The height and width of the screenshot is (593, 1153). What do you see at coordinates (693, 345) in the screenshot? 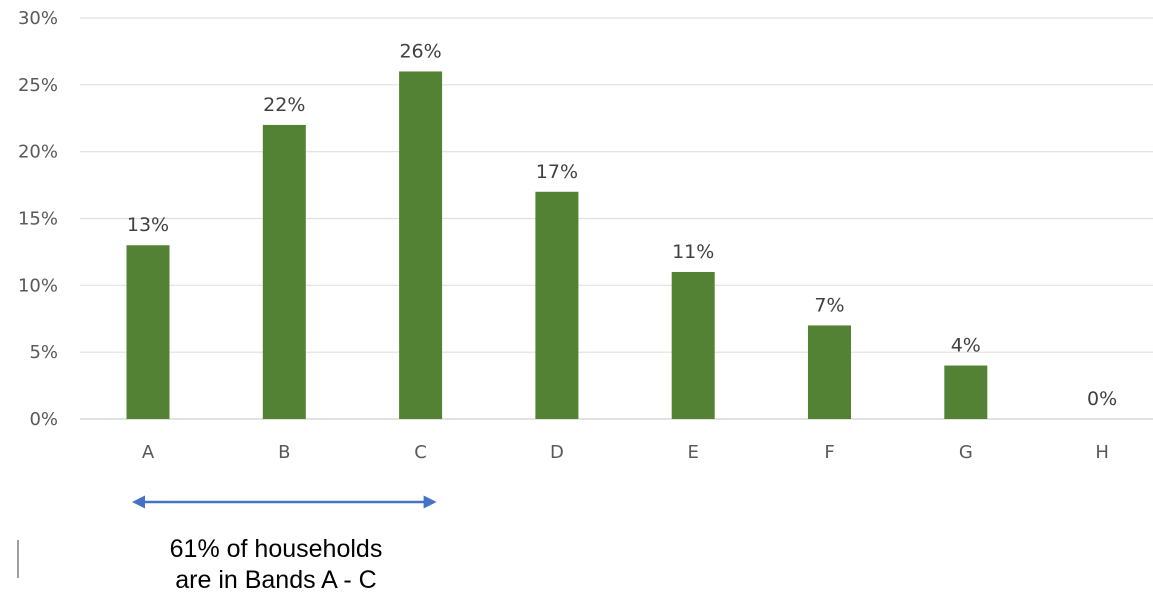
I see `bar-e` at bounding box center [693, 345].